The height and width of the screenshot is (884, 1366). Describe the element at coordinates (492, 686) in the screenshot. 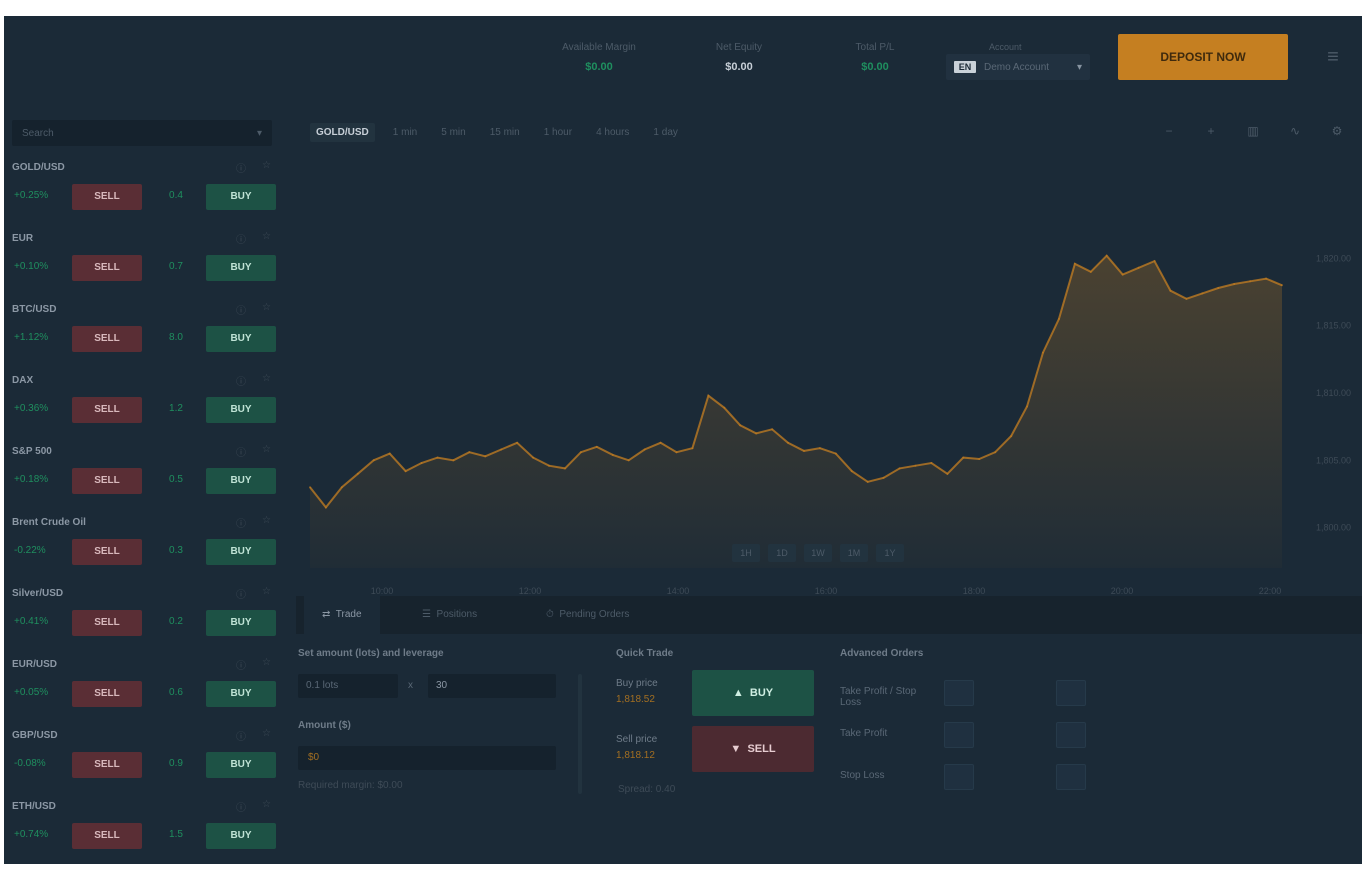

I see `leverage-select: 30` at that location.